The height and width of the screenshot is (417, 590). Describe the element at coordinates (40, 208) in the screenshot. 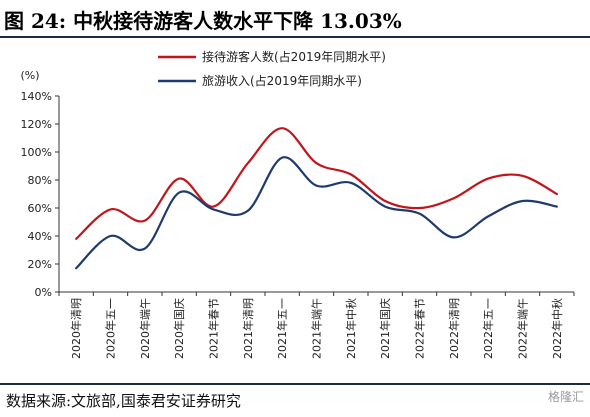

I see `y-tick-label: 60%` at that location.